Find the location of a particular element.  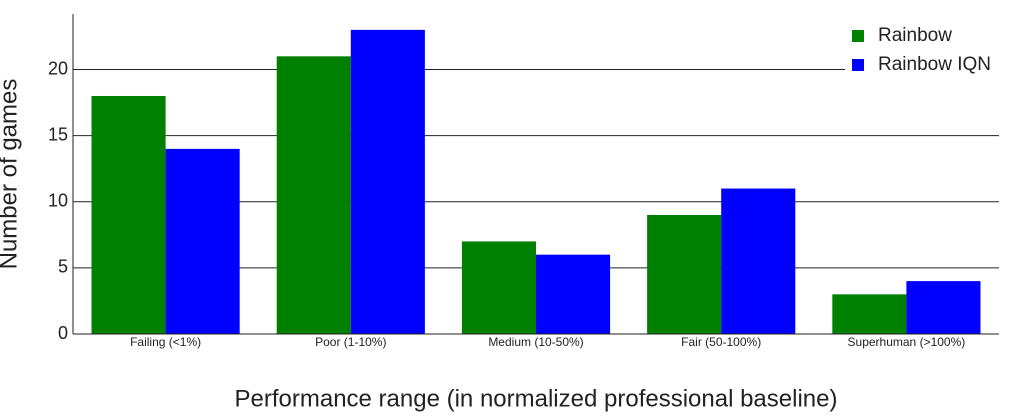

legend-label: Rainbow IQN is located at coordinates (934, 64).